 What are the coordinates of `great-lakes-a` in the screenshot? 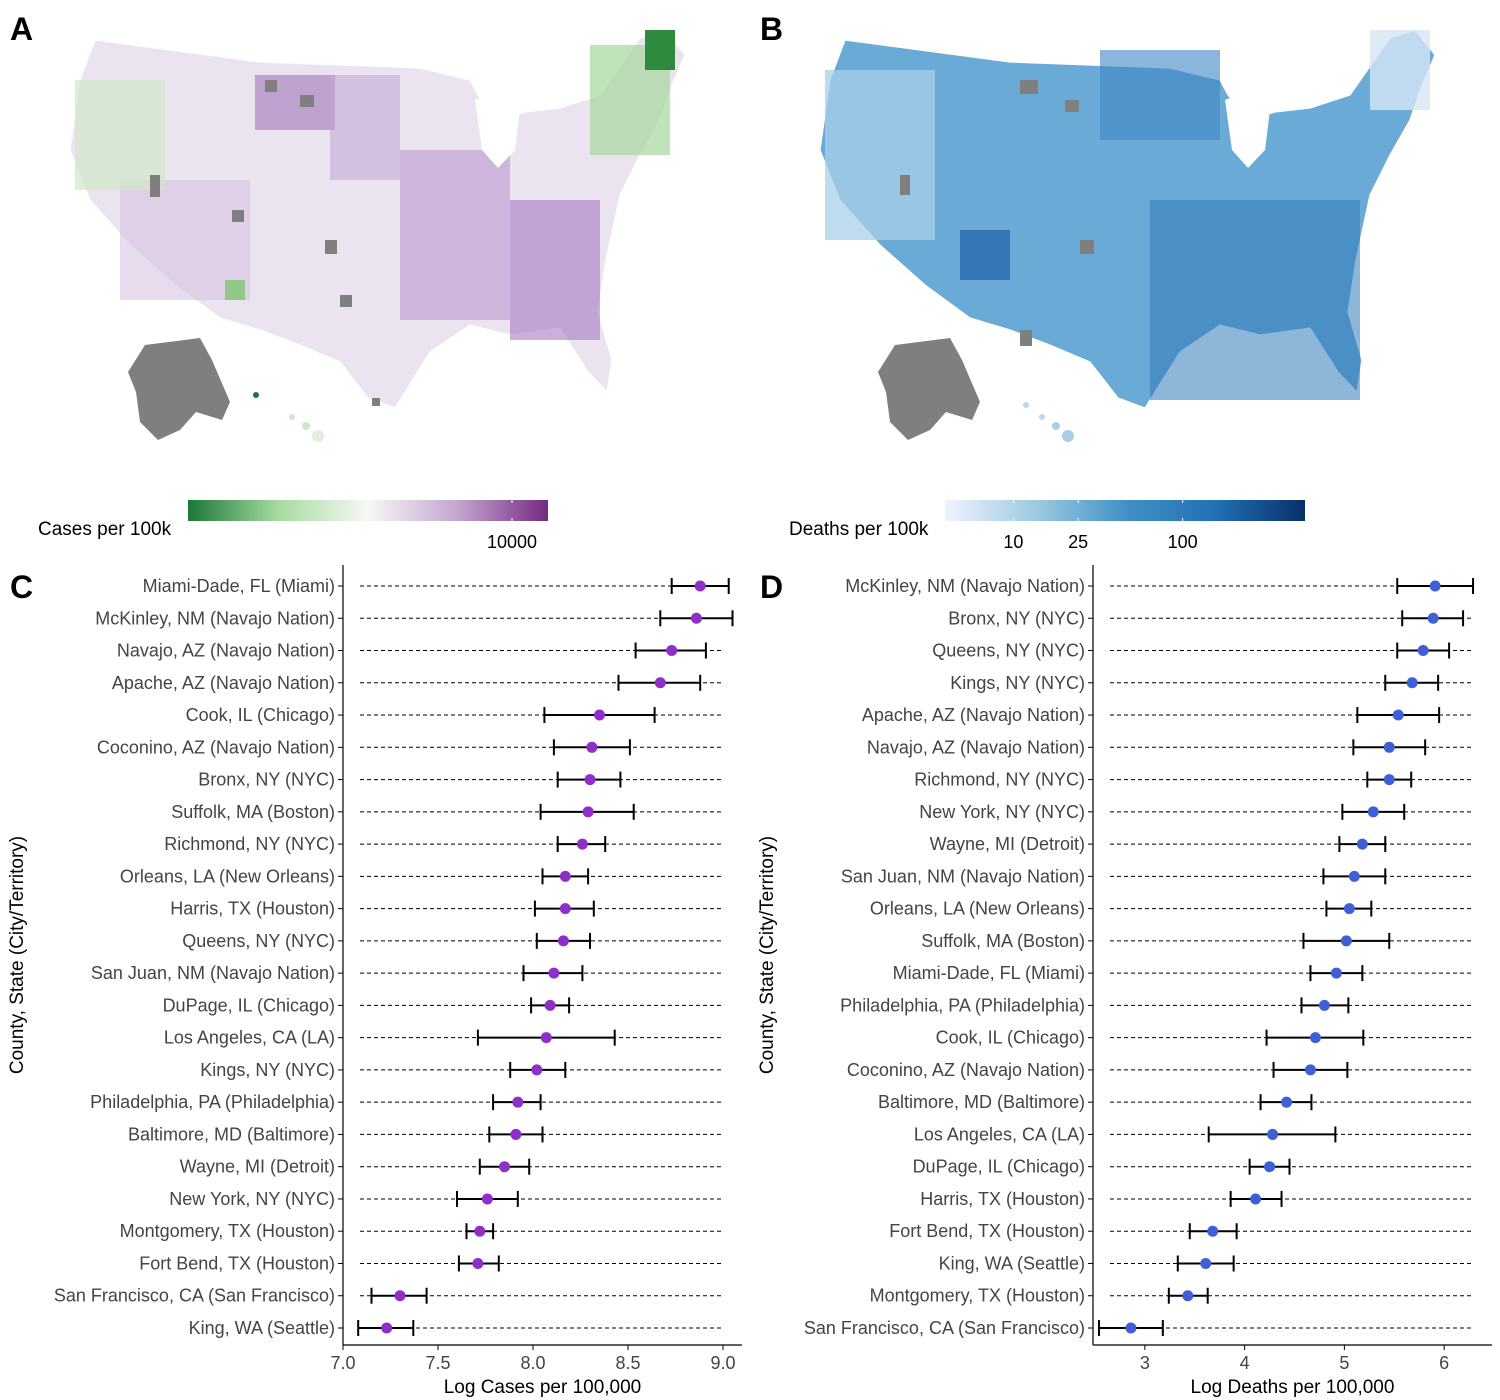 It's located at (497, 129).